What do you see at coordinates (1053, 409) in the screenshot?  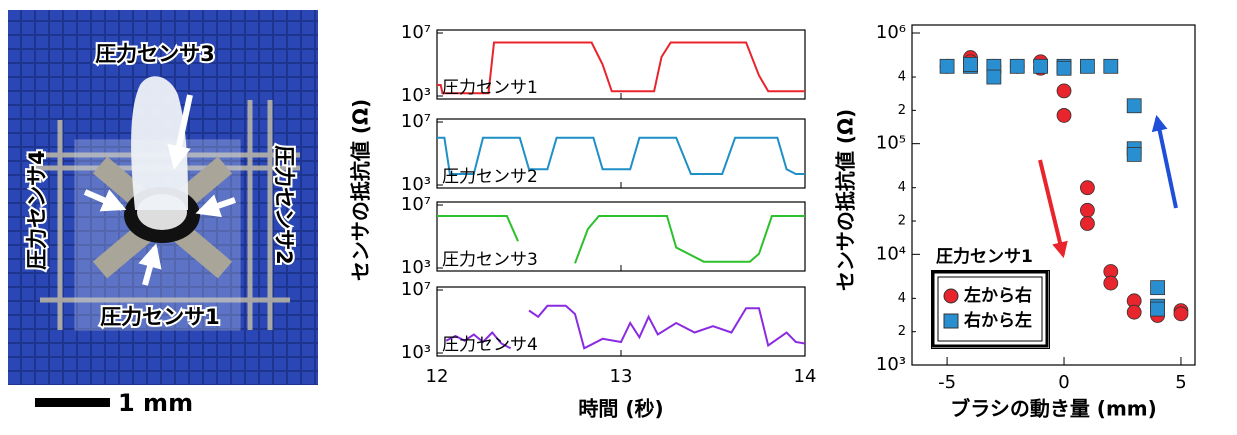 I see `x-axis-label: ブラシの動き量 (mm)` at bounding box center [1053, 409].